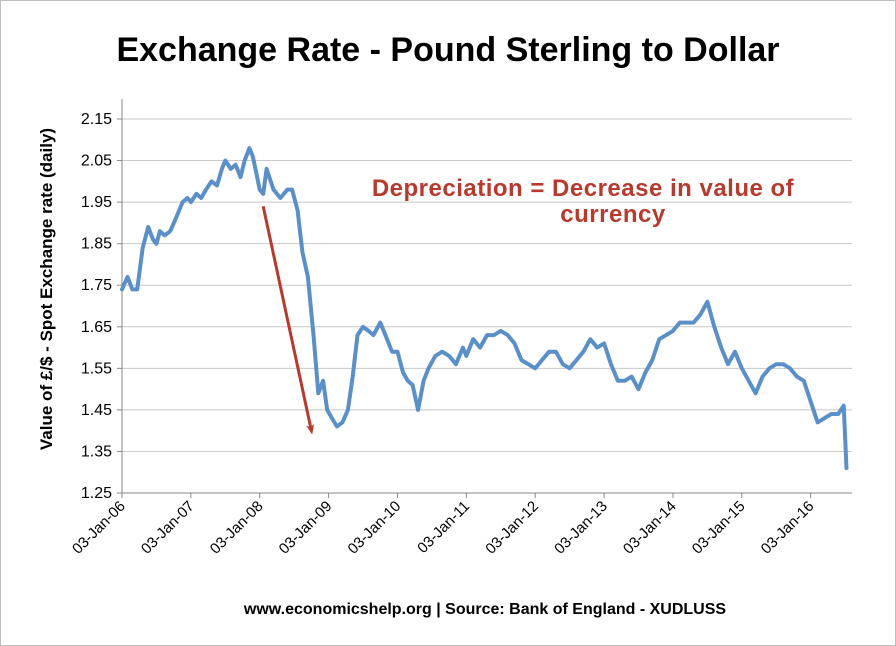  What do you see at coordinates (96, 244) in the screenshot?
I see `y-tick-label: 1.85` at bounding box center [96, 244].